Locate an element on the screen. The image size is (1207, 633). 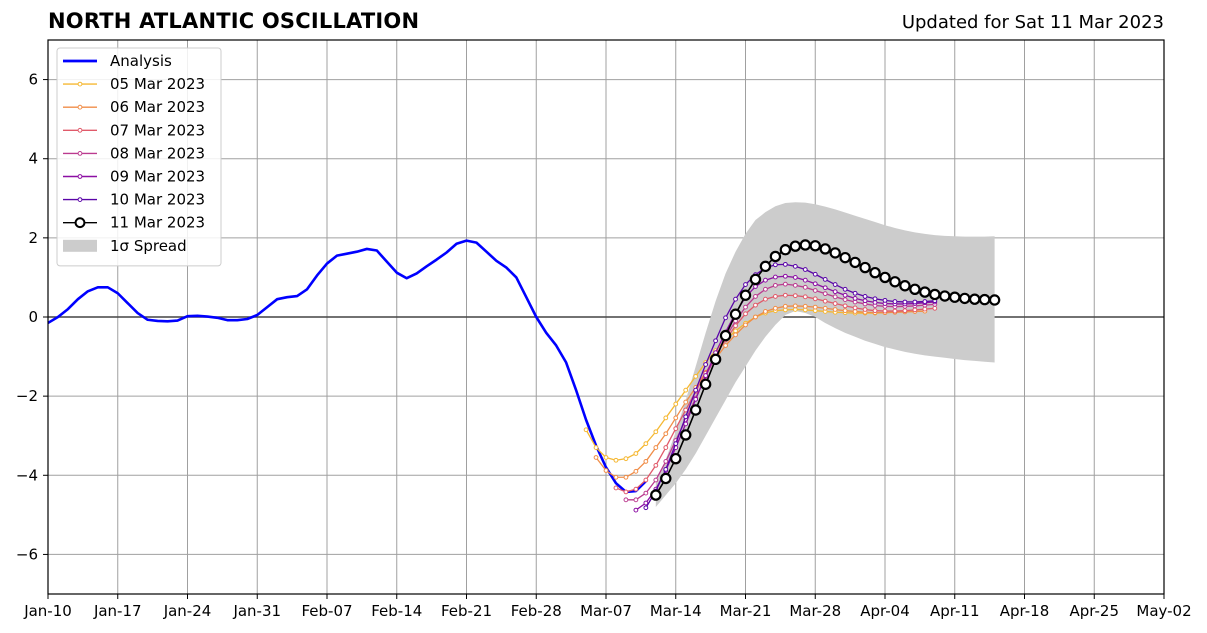
chart-subtitle: Updated for Sat 11 Mar 2023 is located at coordinates (1032, 22).